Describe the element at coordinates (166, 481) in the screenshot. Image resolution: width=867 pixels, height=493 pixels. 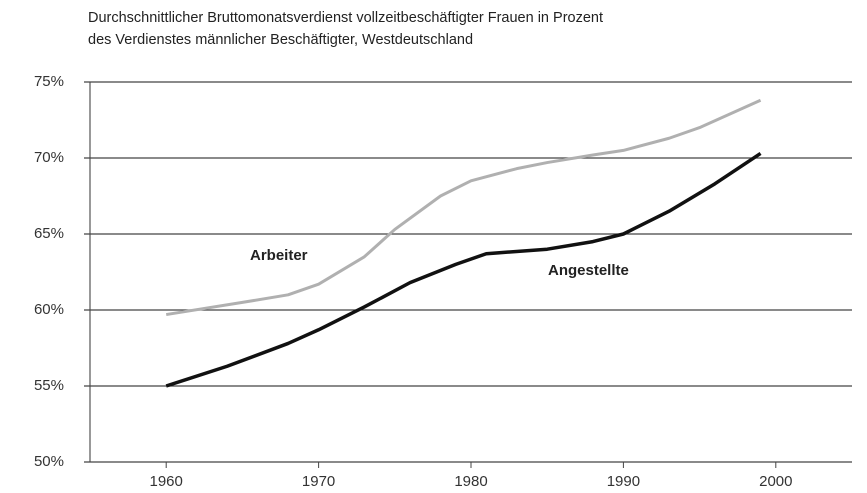
I see `x-tick-label: 1960` at that location.